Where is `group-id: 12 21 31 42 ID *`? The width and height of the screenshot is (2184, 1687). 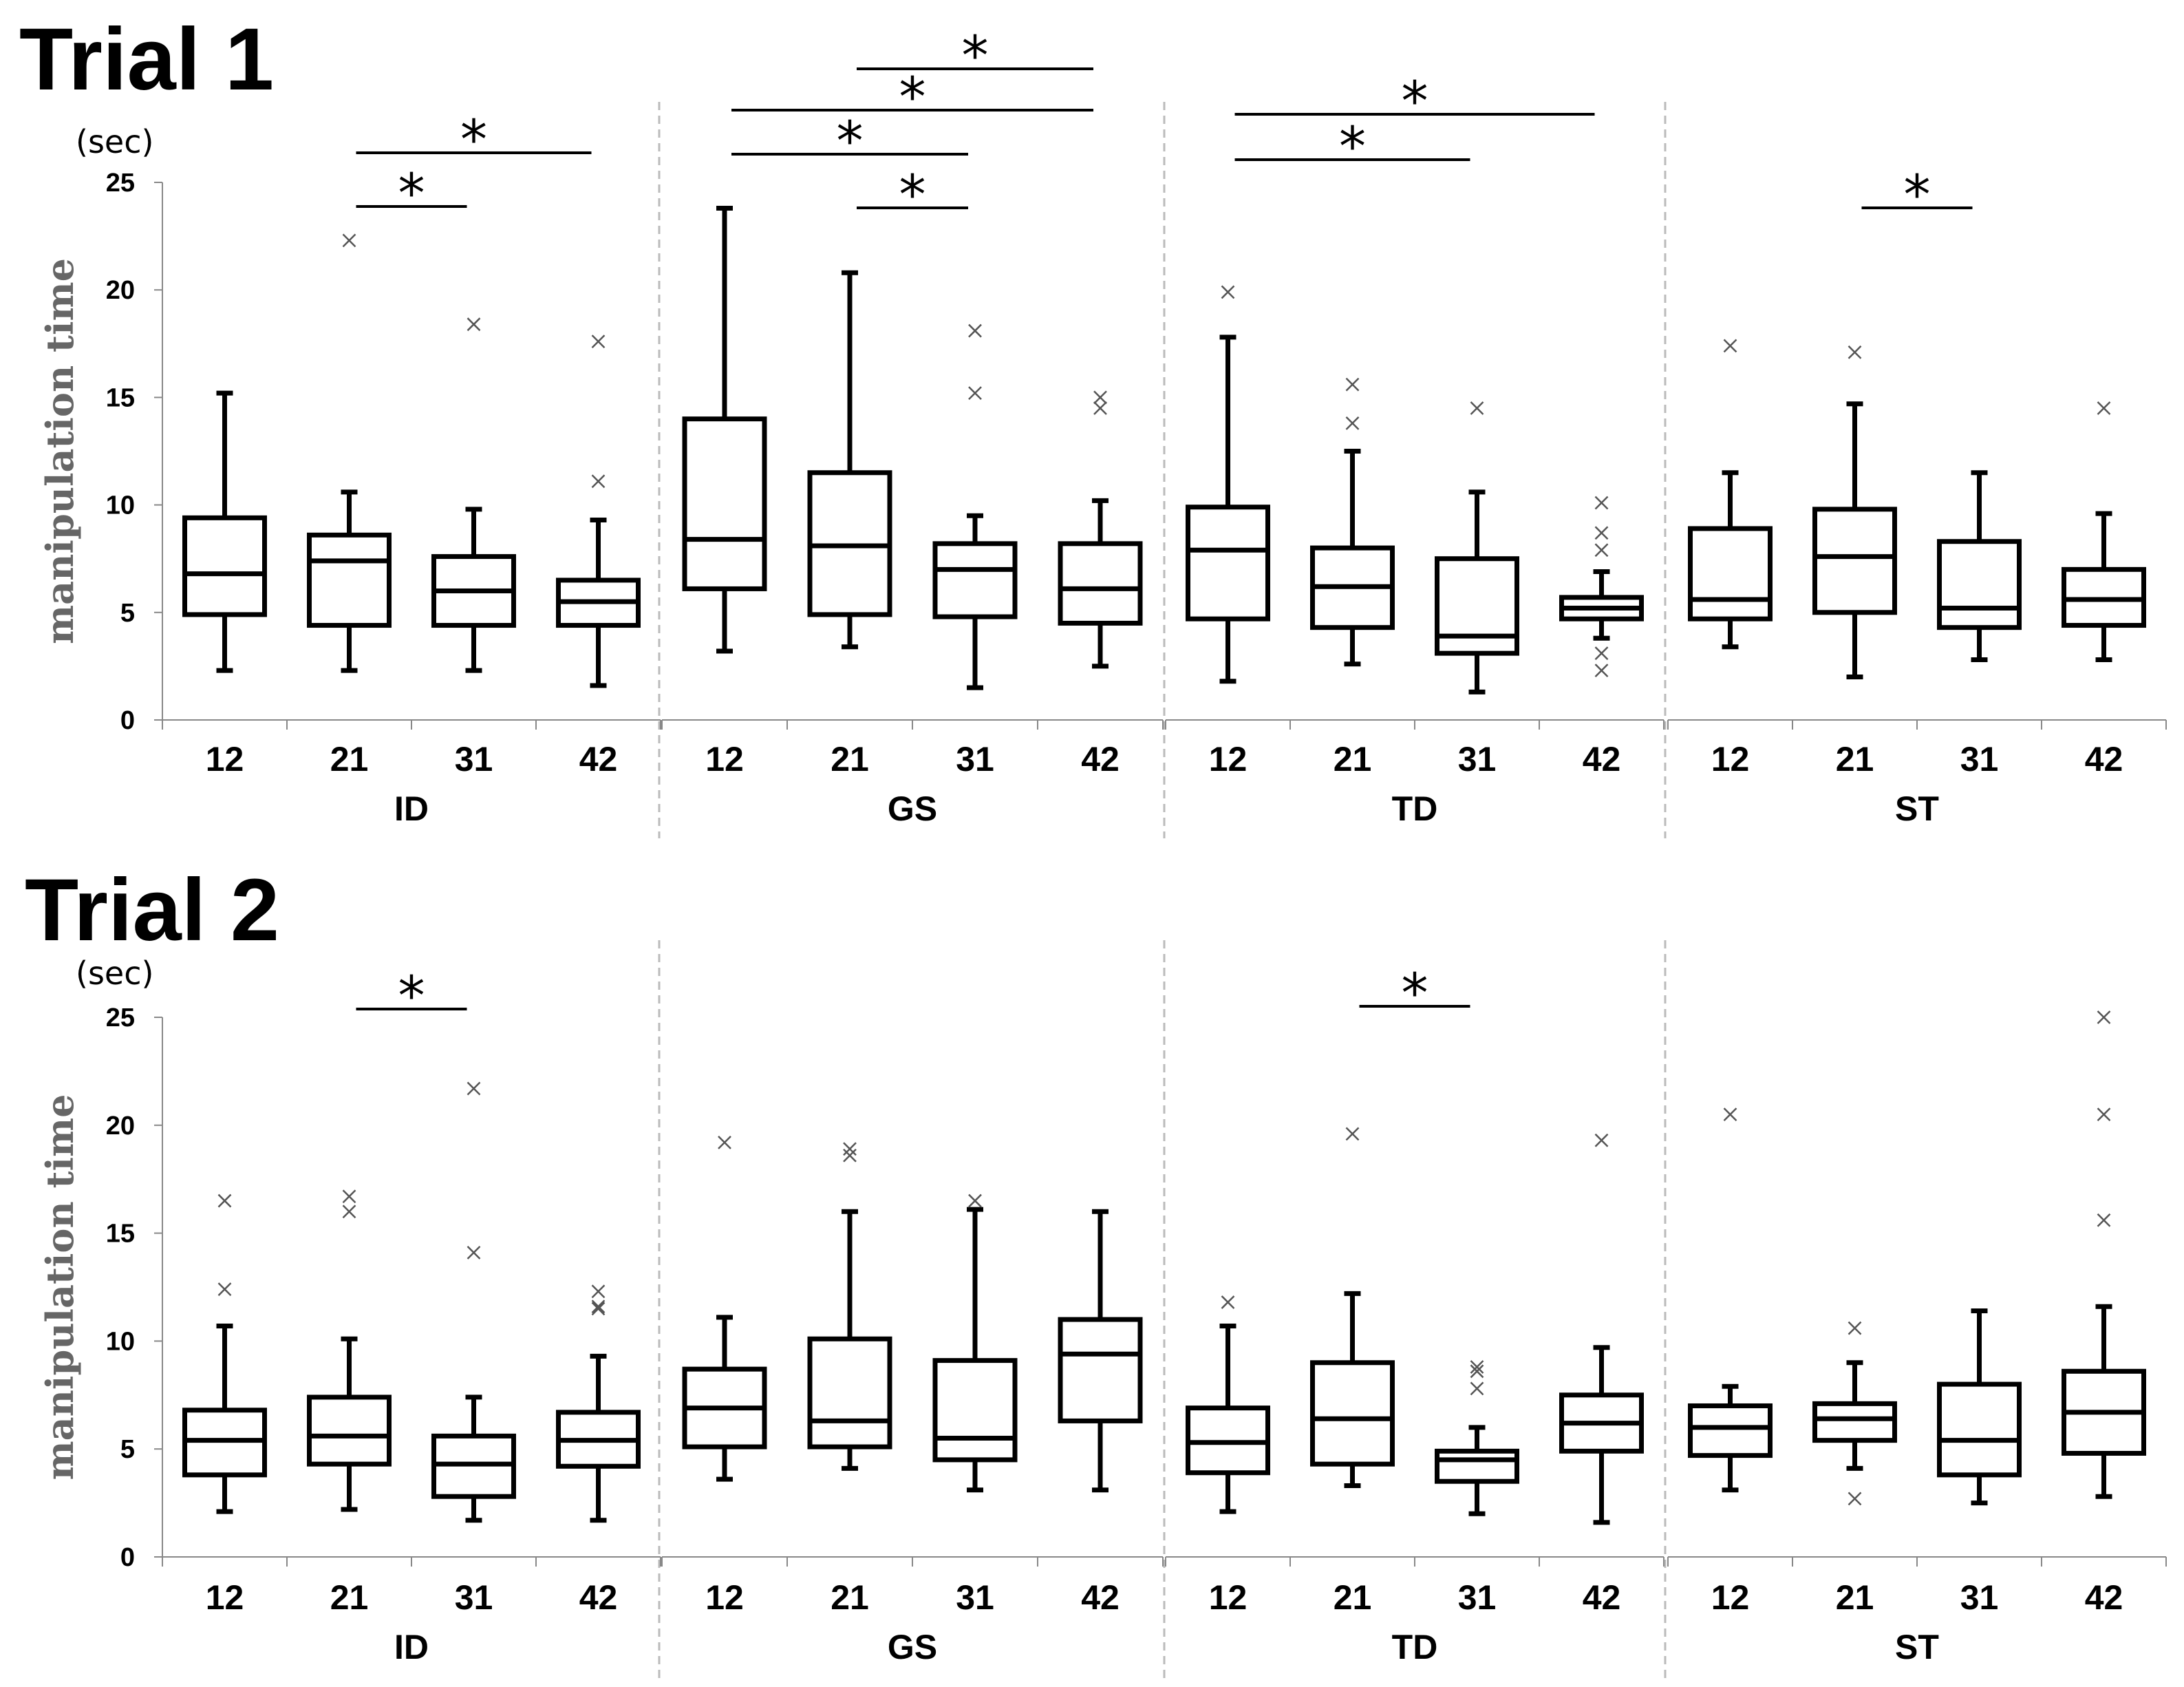 group-id: 12 21 31 42 ID * is located at coordinates (411, 1316).